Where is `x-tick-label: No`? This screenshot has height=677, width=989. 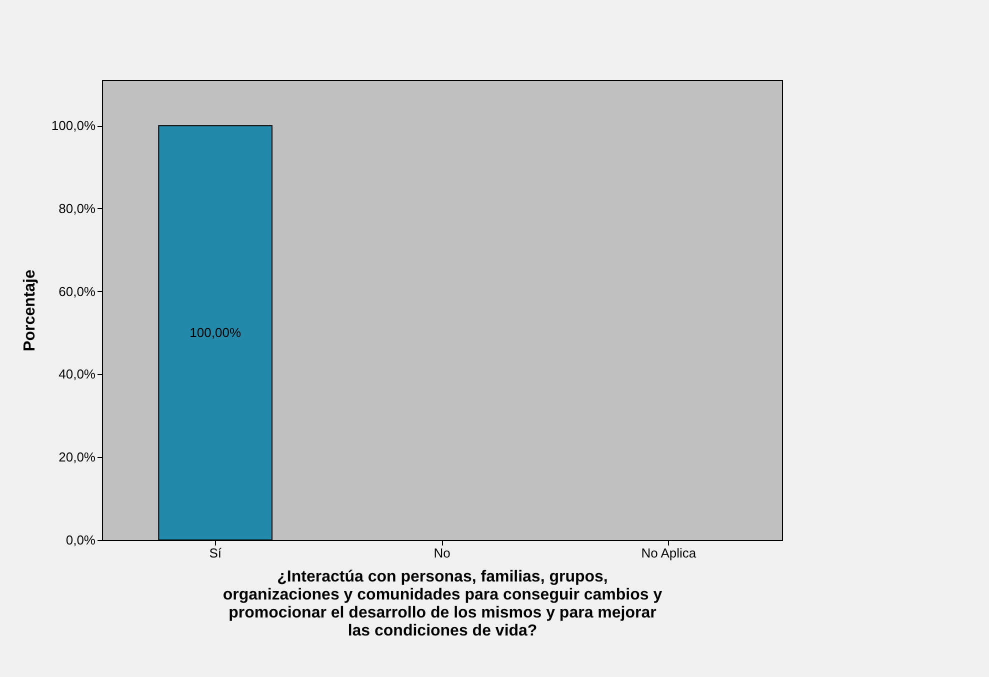
x-tick-label: No is located at coordinates (442, 553).